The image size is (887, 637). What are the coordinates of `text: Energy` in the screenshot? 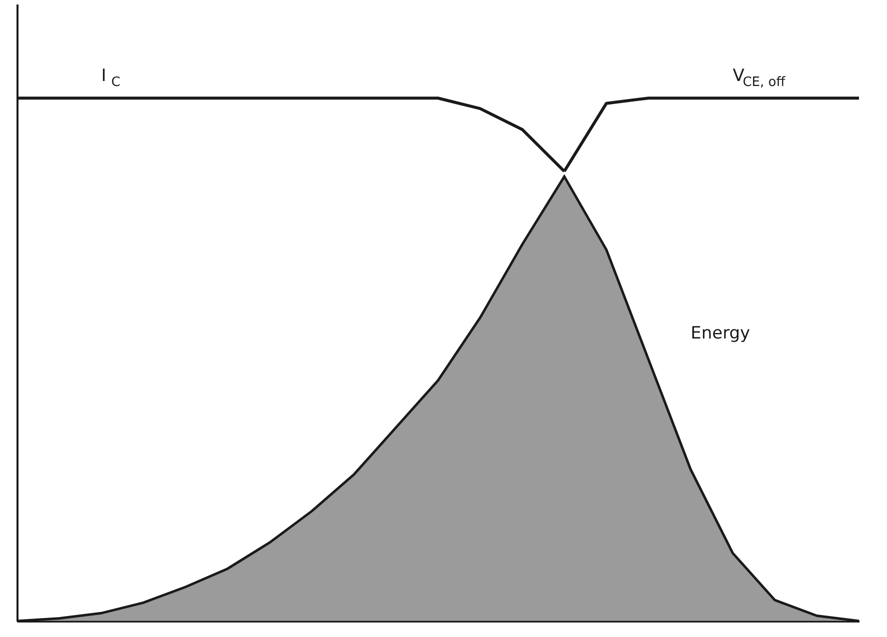 It's located at (720, 333).